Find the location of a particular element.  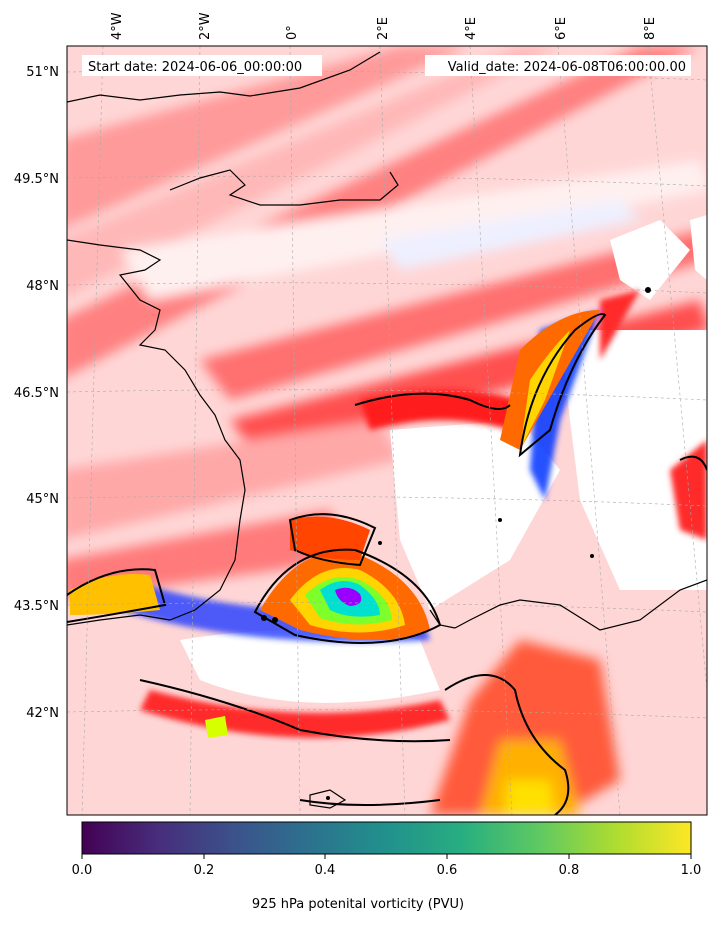

latitude-label: 43.5°N is located at coordinates (36, 606).